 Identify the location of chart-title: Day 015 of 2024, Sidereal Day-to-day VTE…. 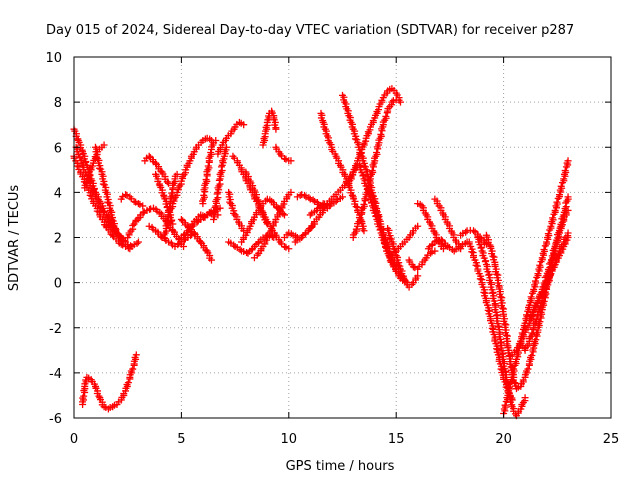
(310, 30).